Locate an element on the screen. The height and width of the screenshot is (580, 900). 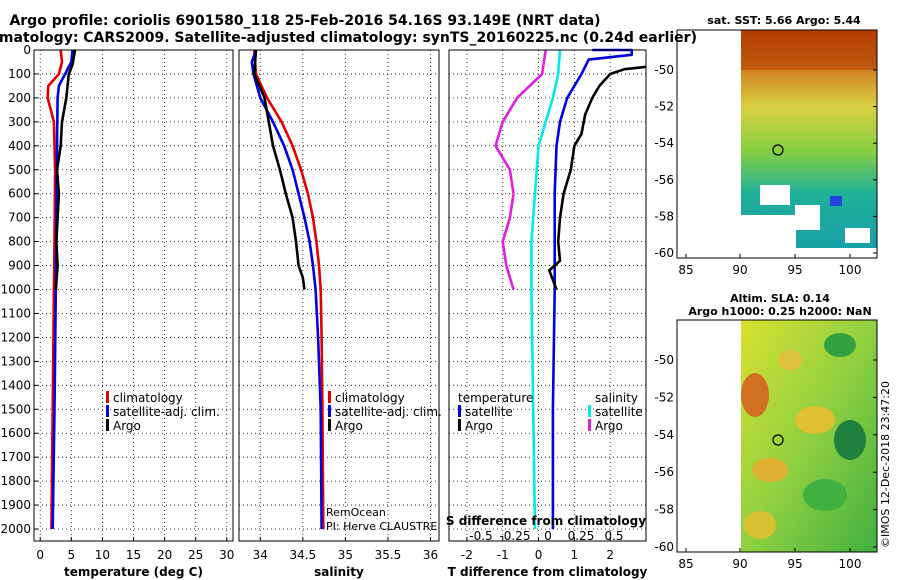
legend-swatch-s-satellite is located at coordinates (589, 411).